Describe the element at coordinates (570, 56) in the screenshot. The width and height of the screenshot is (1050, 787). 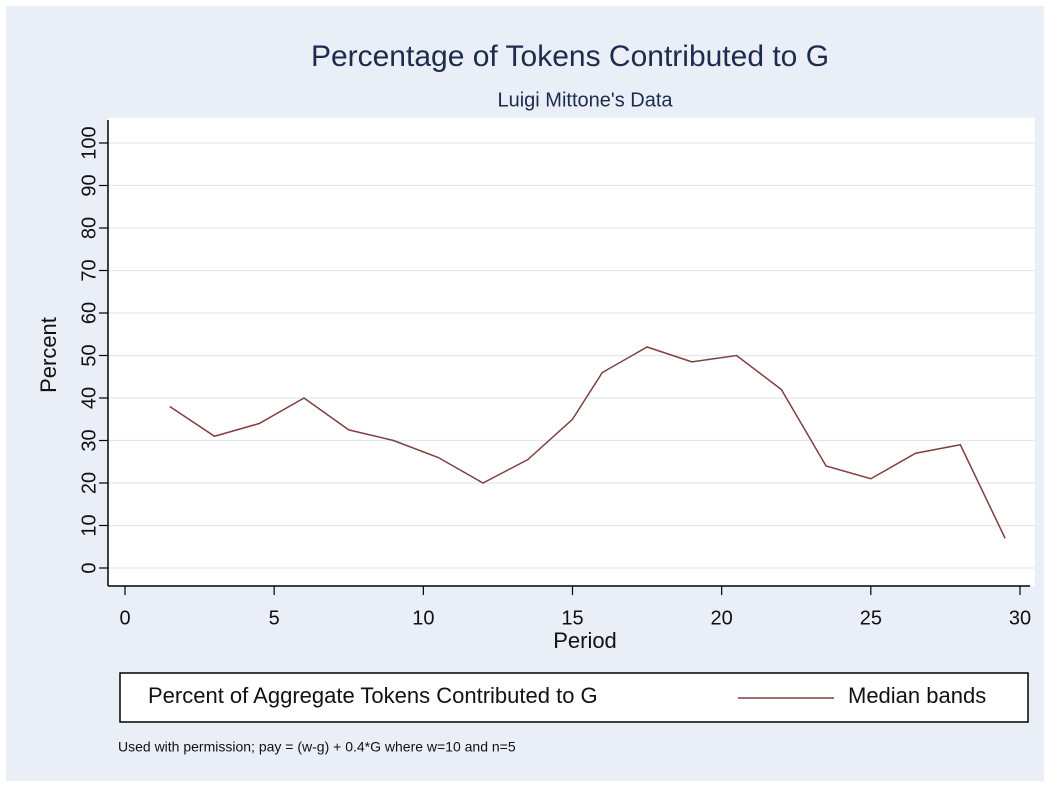
I see `chart-title: Percentage of Tokens Contributed to G` at that location.